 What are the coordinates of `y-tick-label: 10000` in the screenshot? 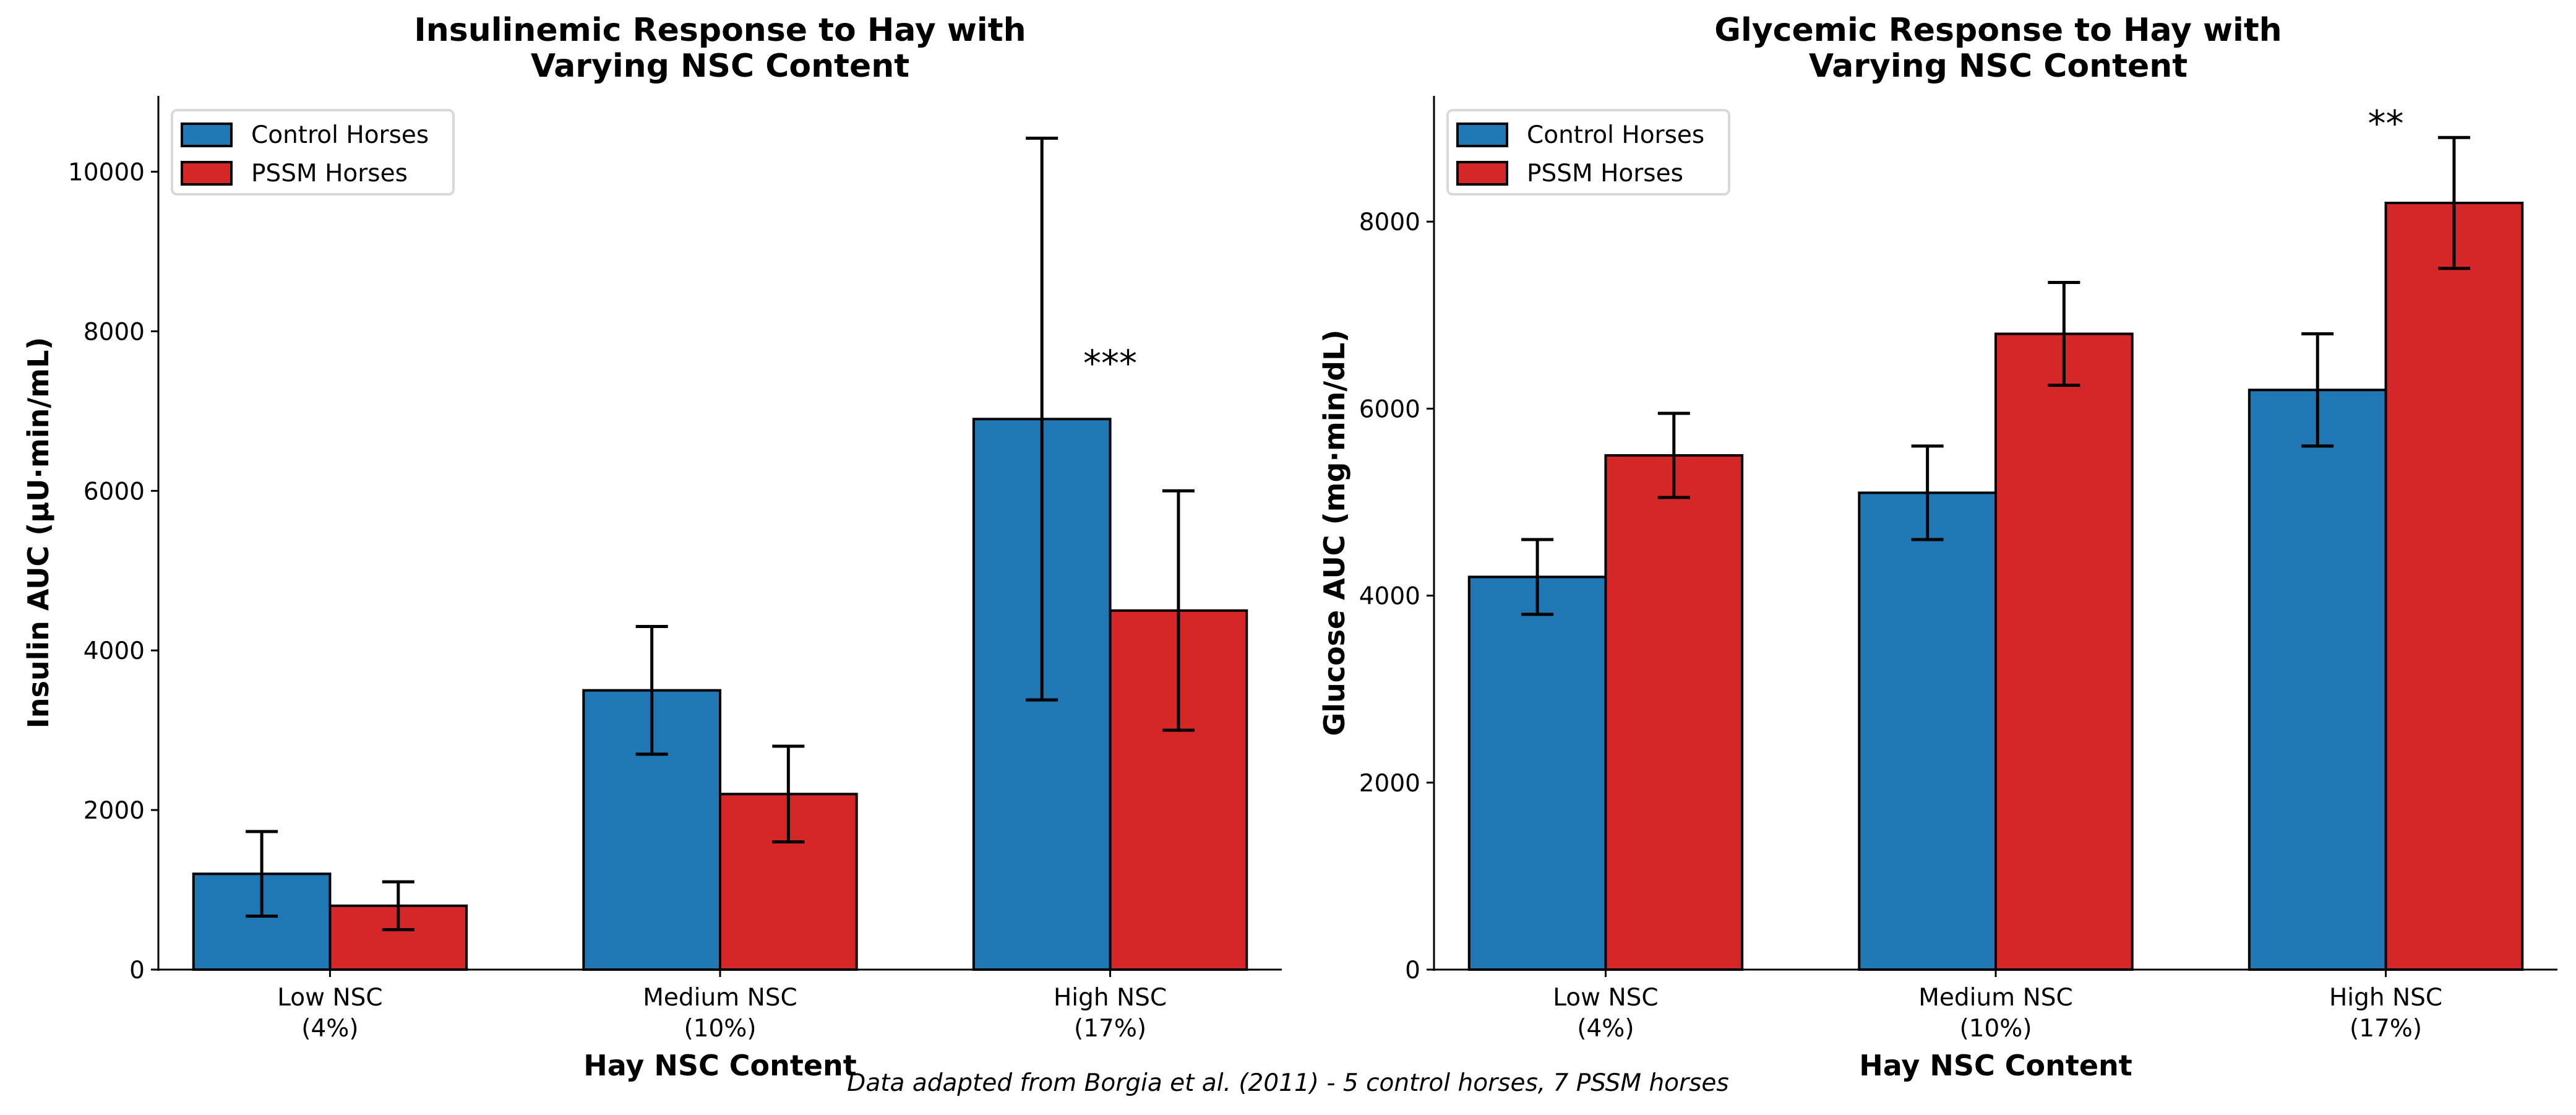 It's located at (106, 173).